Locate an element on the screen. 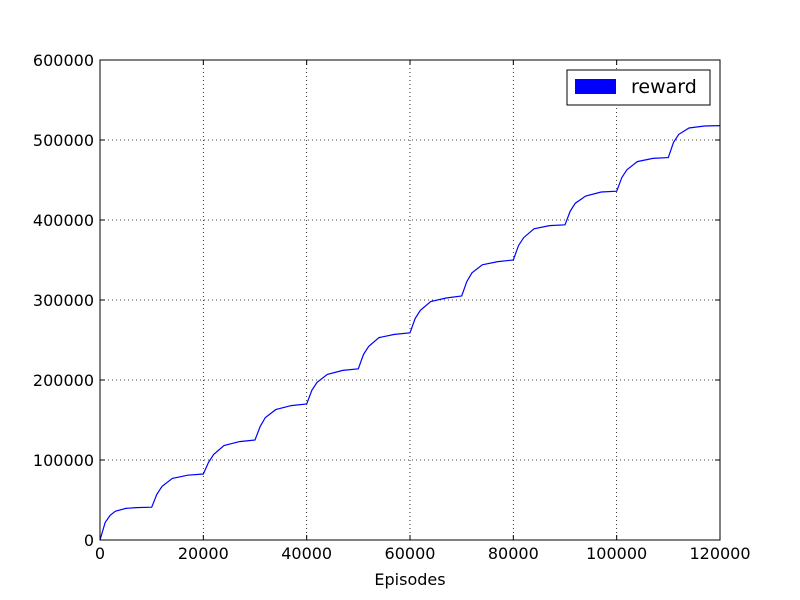 This screenshot has height=600, width=800. legend-label-reward: reward is located at coordinates (664, 87).